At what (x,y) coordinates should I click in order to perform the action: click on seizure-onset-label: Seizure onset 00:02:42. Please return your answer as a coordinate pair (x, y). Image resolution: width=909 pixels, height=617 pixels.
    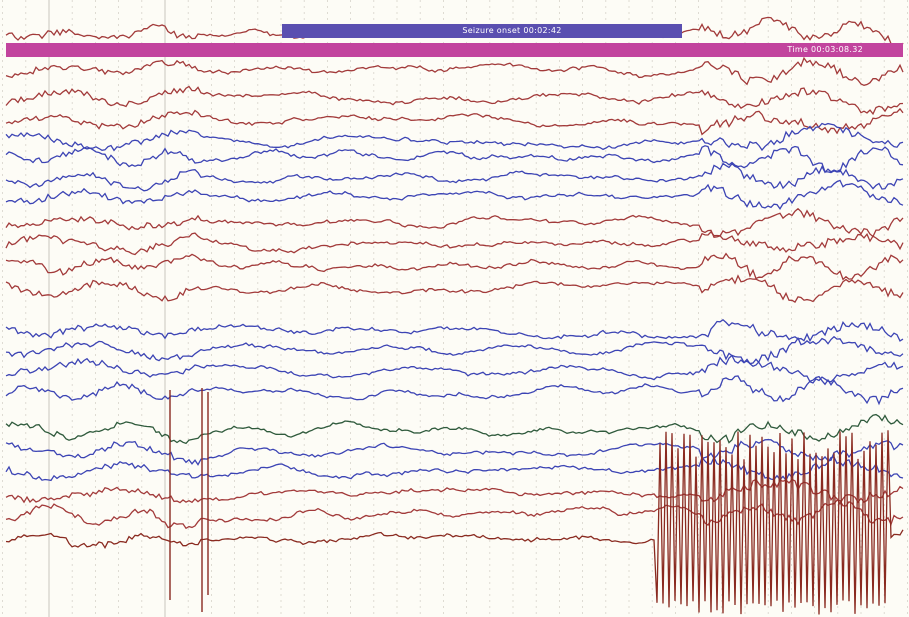
    Looking at the image, I should click on (512, 30).